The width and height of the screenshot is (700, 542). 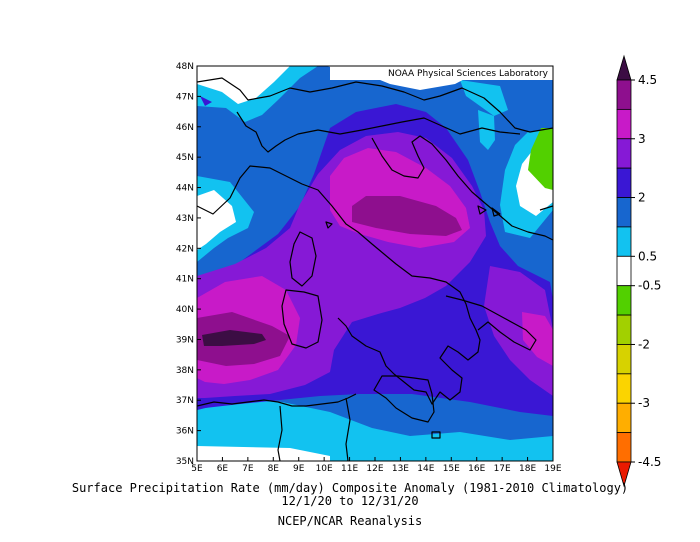 I want to click on y-tick-label: 37N, so click(x=185, y=401).